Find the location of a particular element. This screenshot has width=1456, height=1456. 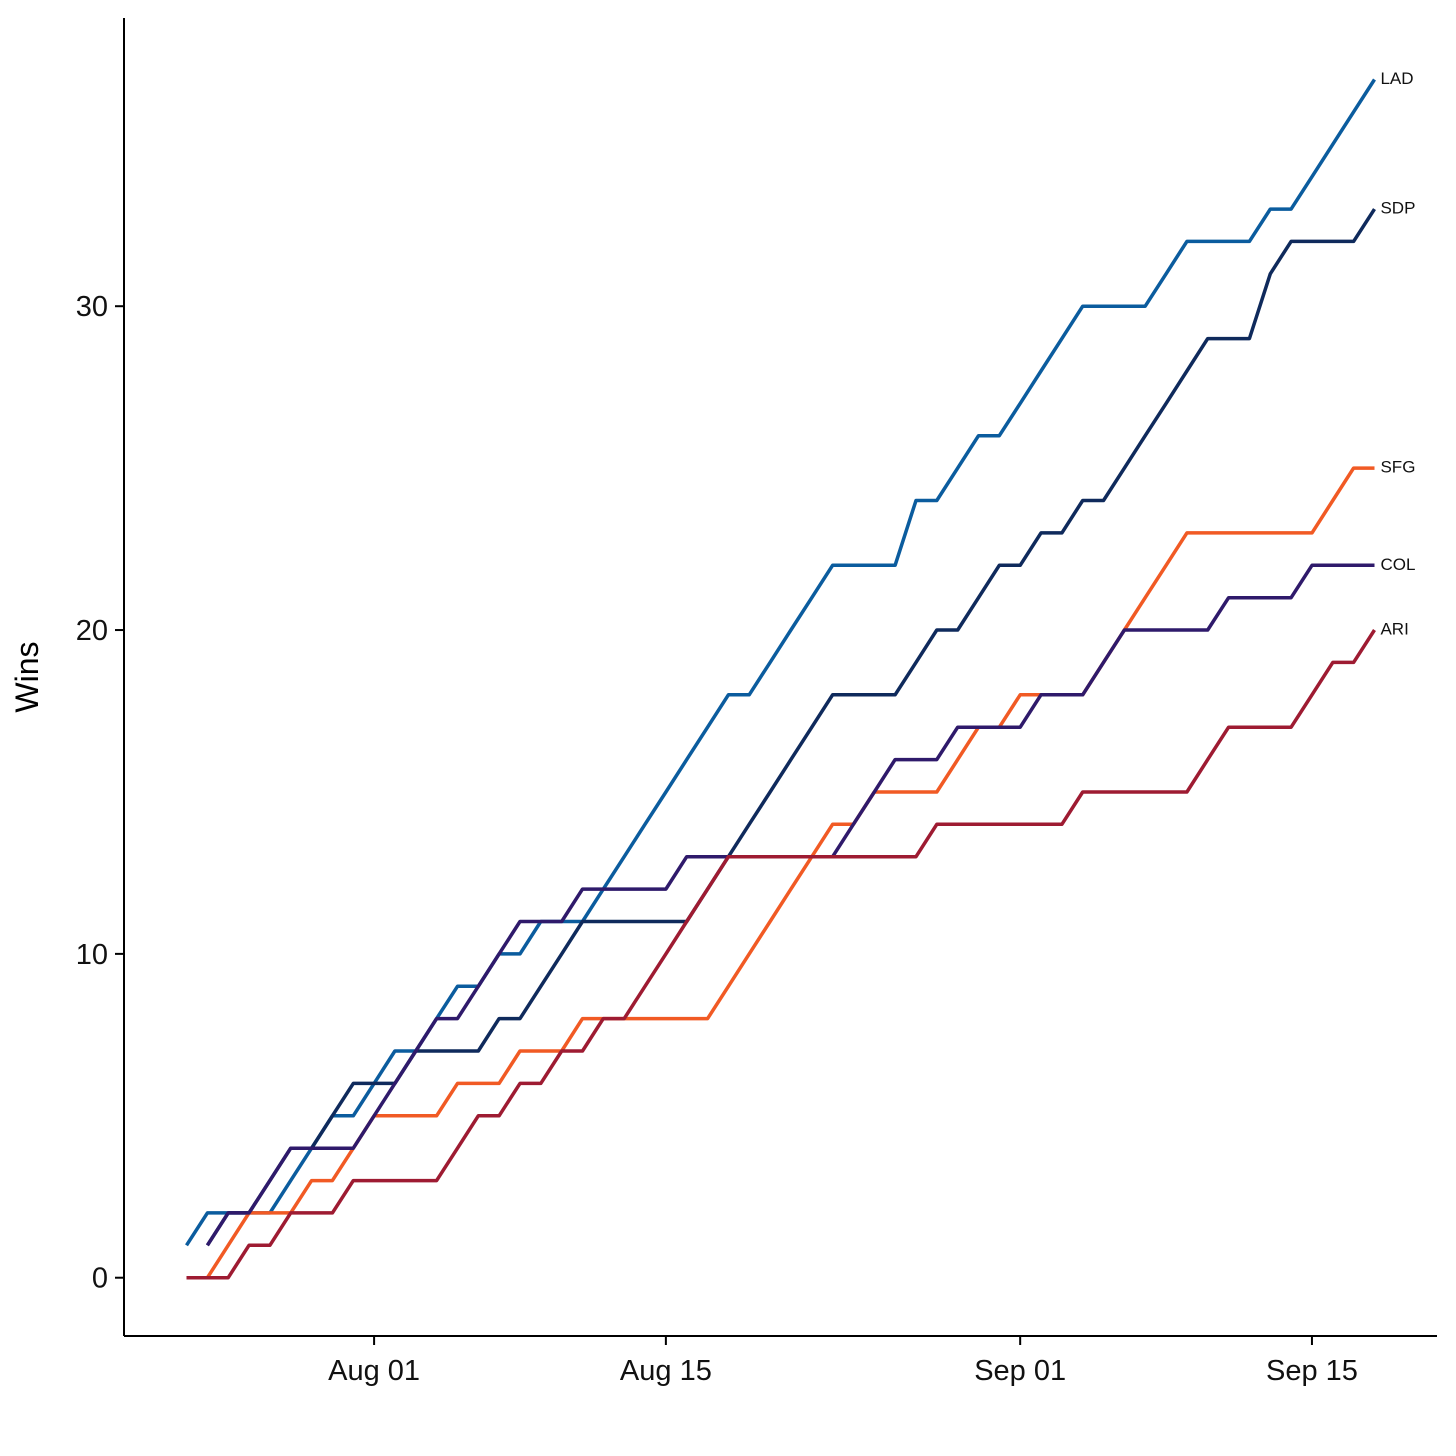

y-tick-label: 10 is located at coordinates (92, 955).